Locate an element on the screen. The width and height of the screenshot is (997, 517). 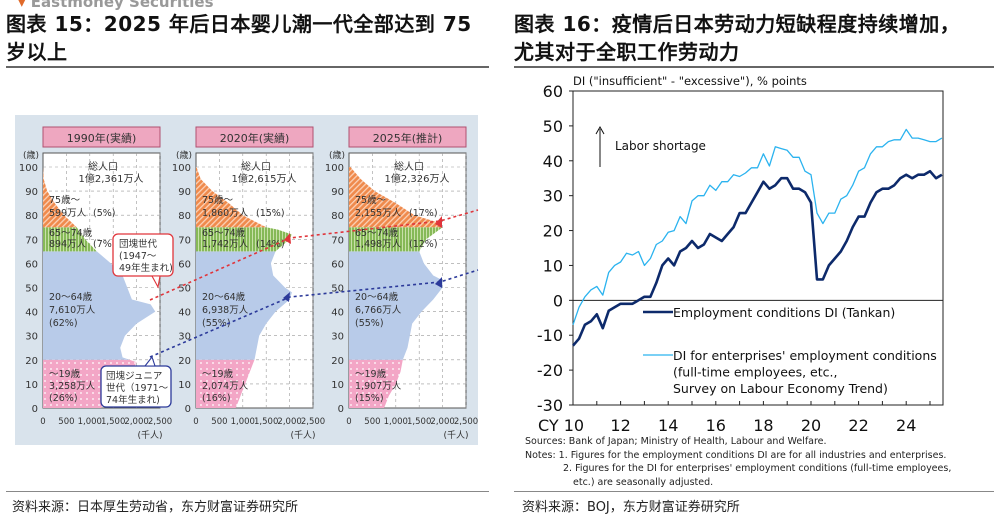
callout-box is located at coordinates (143, 255).